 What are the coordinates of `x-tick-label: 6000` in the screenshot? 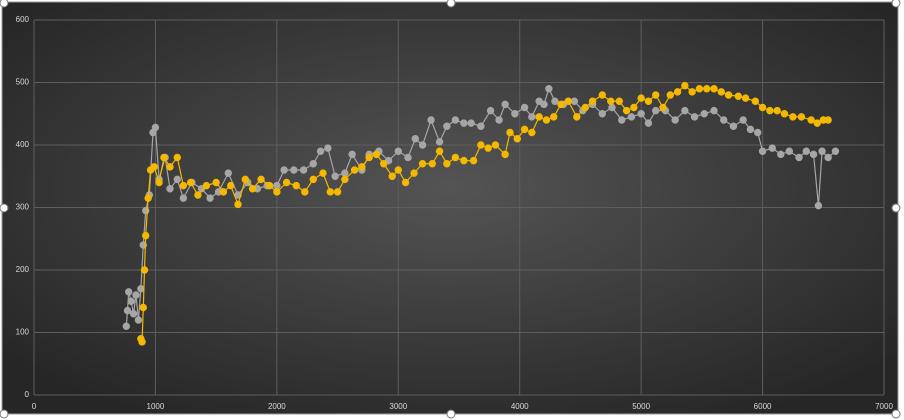 It's located at (763, 406).